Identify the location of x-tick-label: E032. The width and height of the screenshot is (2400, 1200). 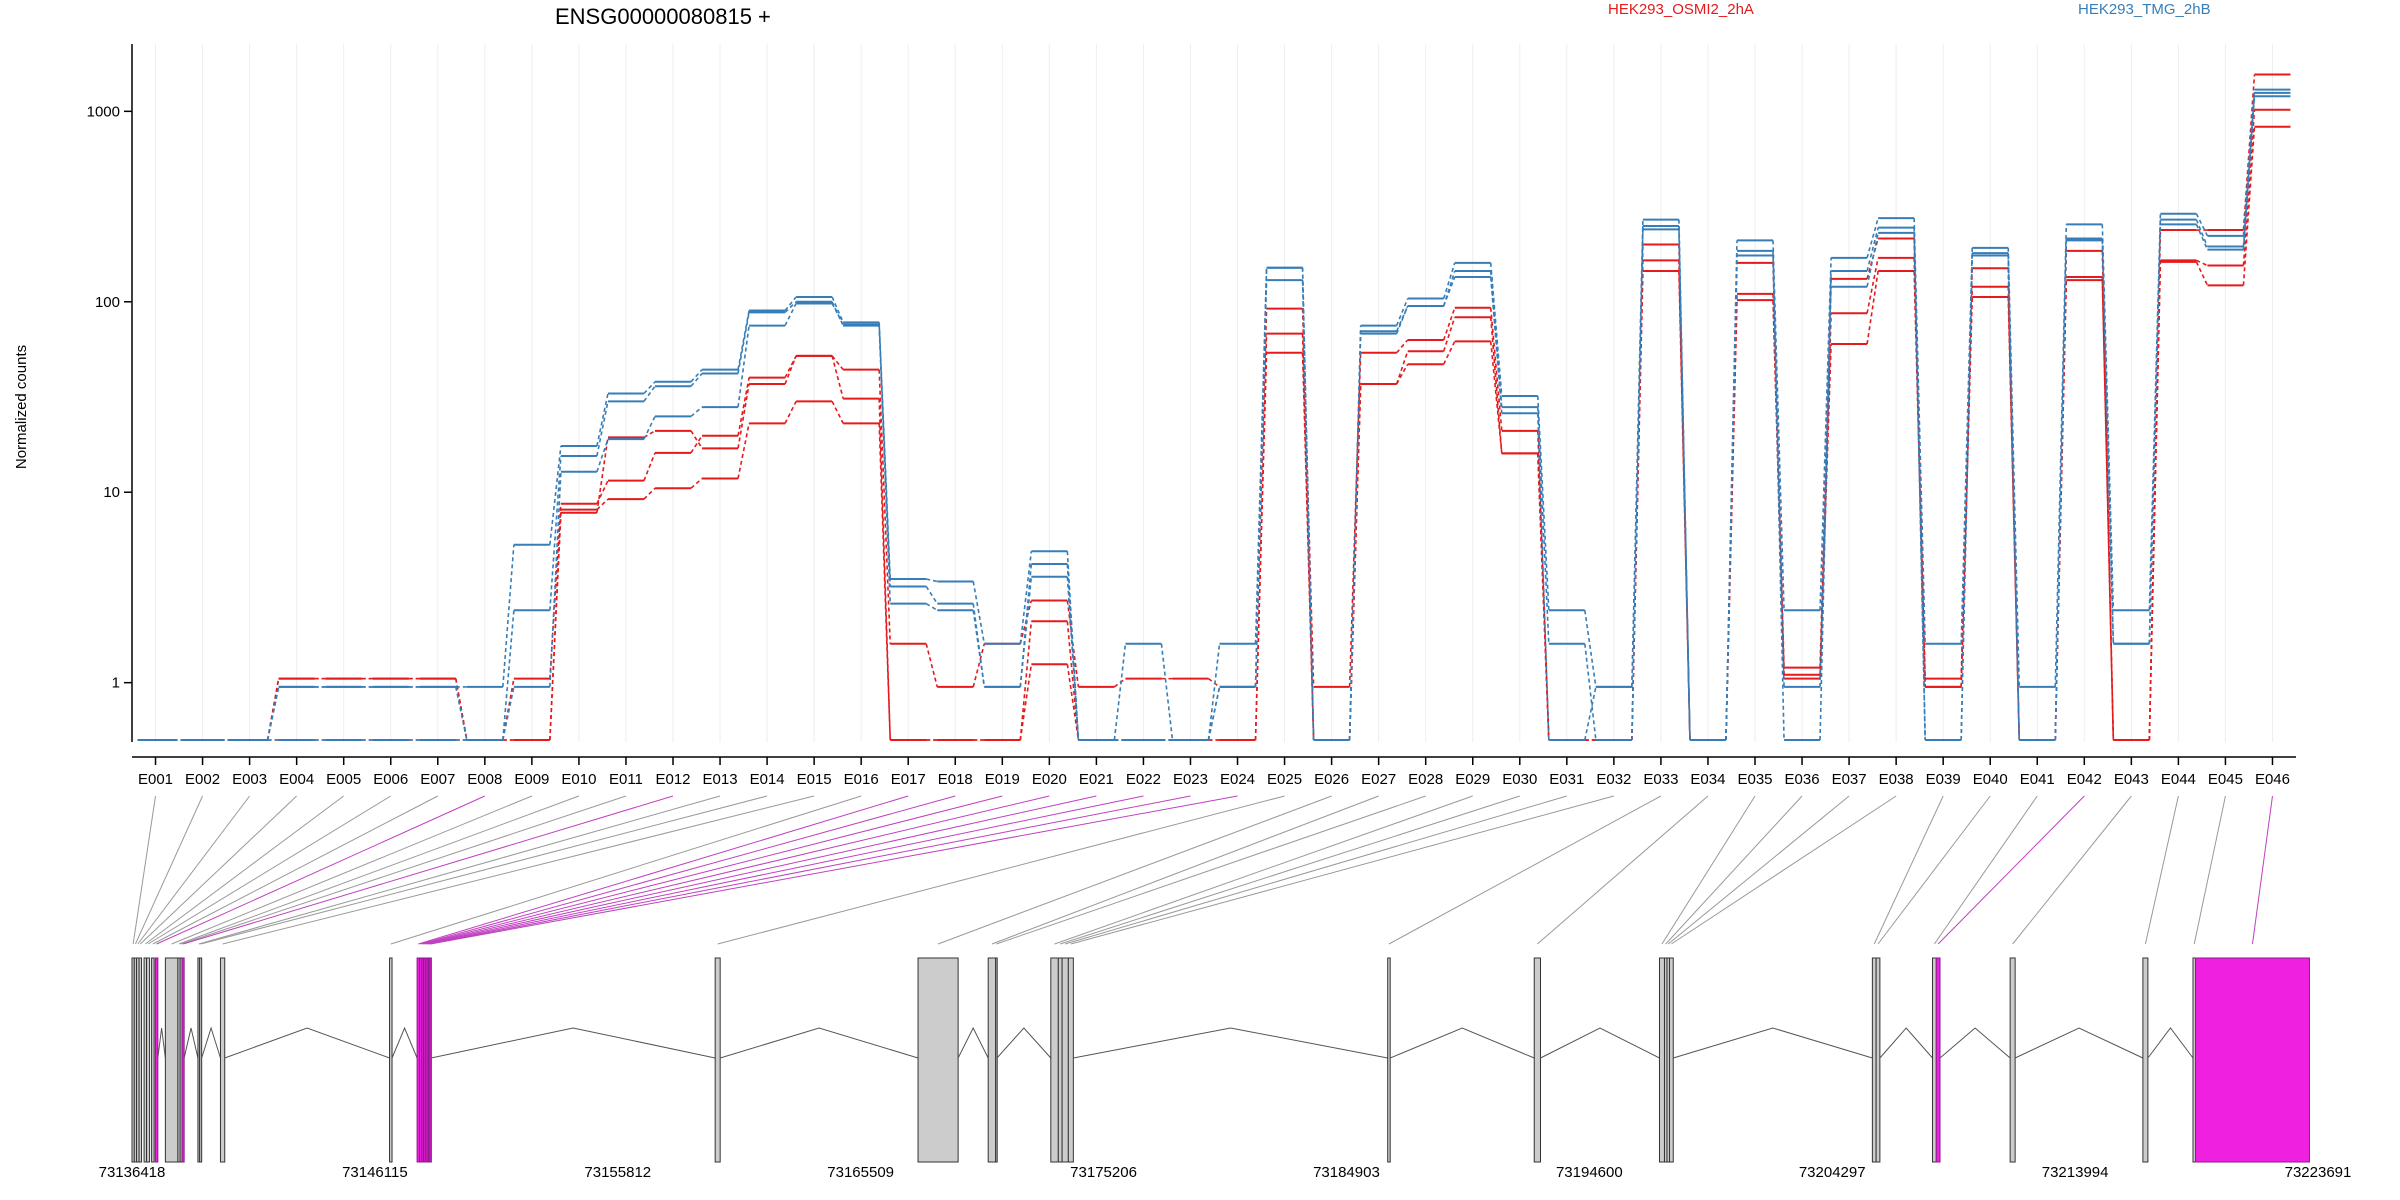
(1613, 779).